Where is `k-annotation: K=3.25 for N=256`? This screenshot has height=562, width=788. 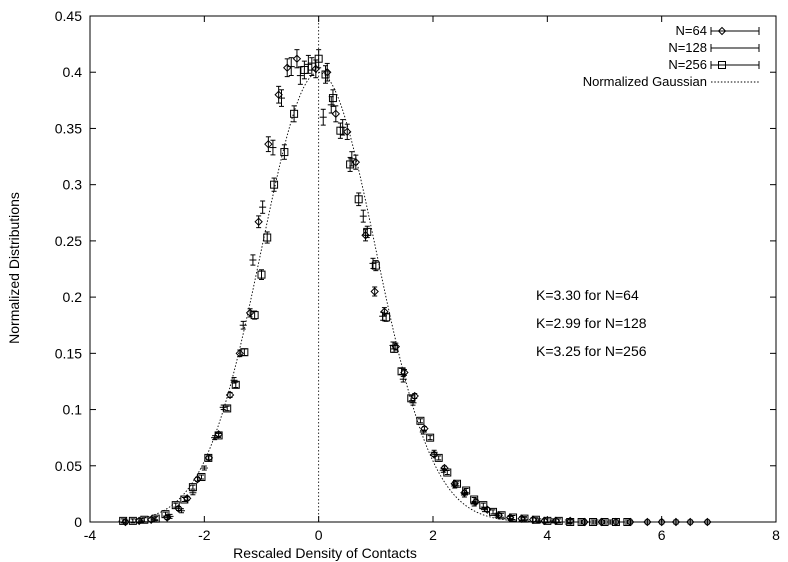
k-annotation: K=3.25 for N=256 is located at coordinates (591, 351).